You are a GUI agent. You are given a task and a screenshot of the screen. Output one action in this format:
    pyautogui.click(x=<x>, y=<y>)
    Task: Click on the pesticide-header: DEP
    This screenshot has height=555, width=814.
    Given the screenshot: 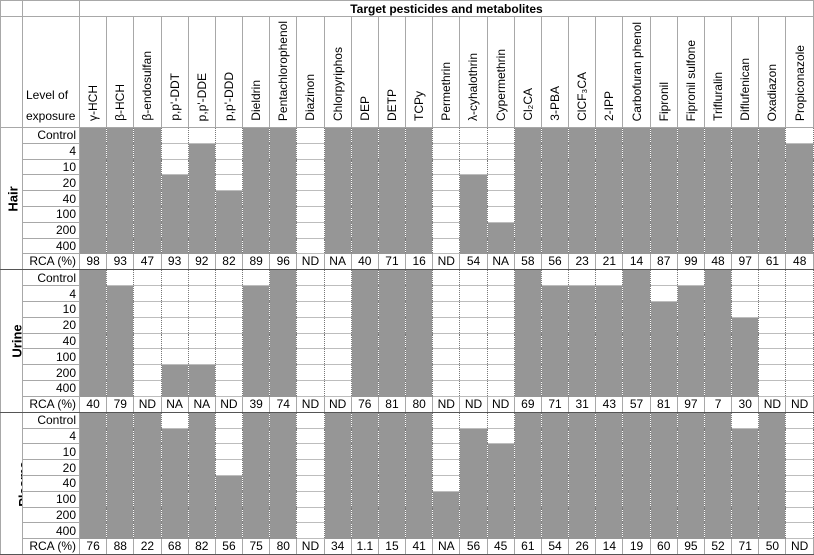 What is the action you would take?
    pyautogui.click(x=364, y=72)
    